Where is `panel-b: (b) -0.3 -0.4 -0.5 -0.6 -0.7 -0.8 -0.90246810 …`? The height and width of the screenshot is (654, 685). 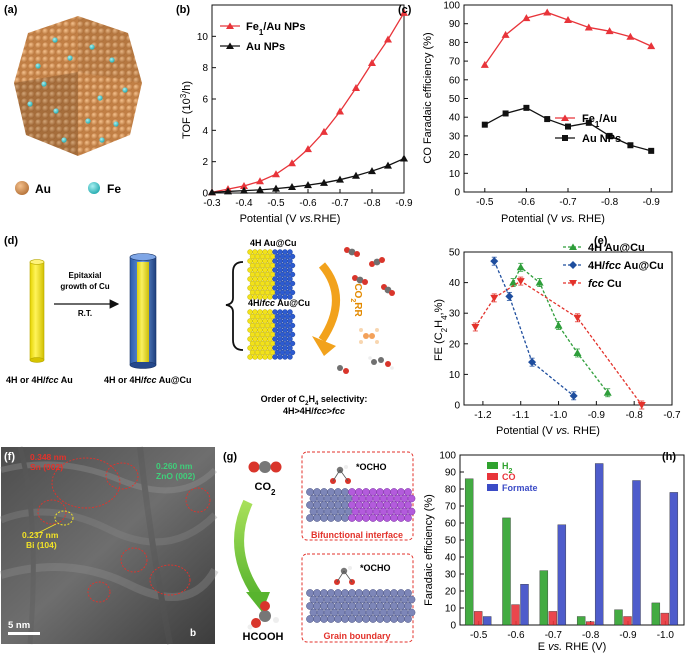
panel-b: (b) -0.3 -0.4 -0.5 -0.6 -0.7 -0.8 -0.90246810 … is located at coordinates (294, 114).